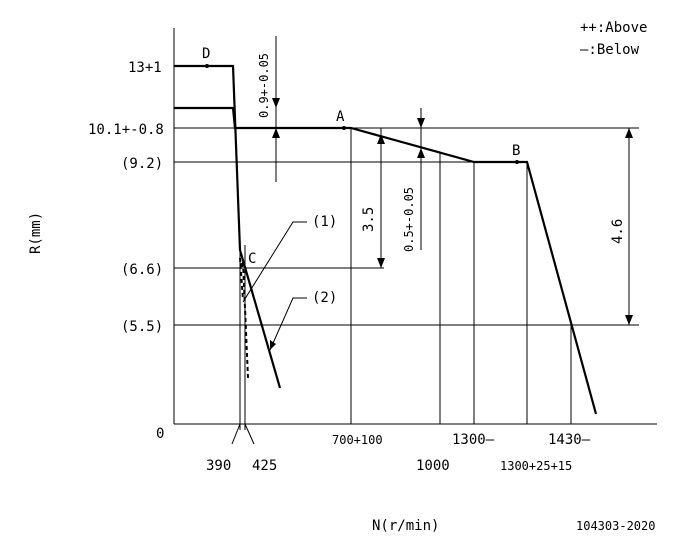  Describe the element at coordinates (242, 265) in the screenshot. I see `point-c-marker` at that location.